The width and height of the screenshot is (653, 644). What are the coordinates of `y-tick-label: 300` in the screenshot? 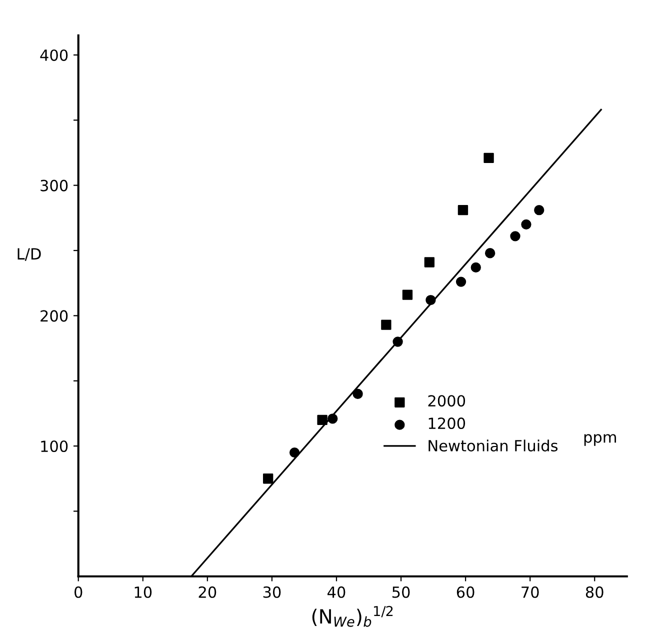 It's located at (54, 186).